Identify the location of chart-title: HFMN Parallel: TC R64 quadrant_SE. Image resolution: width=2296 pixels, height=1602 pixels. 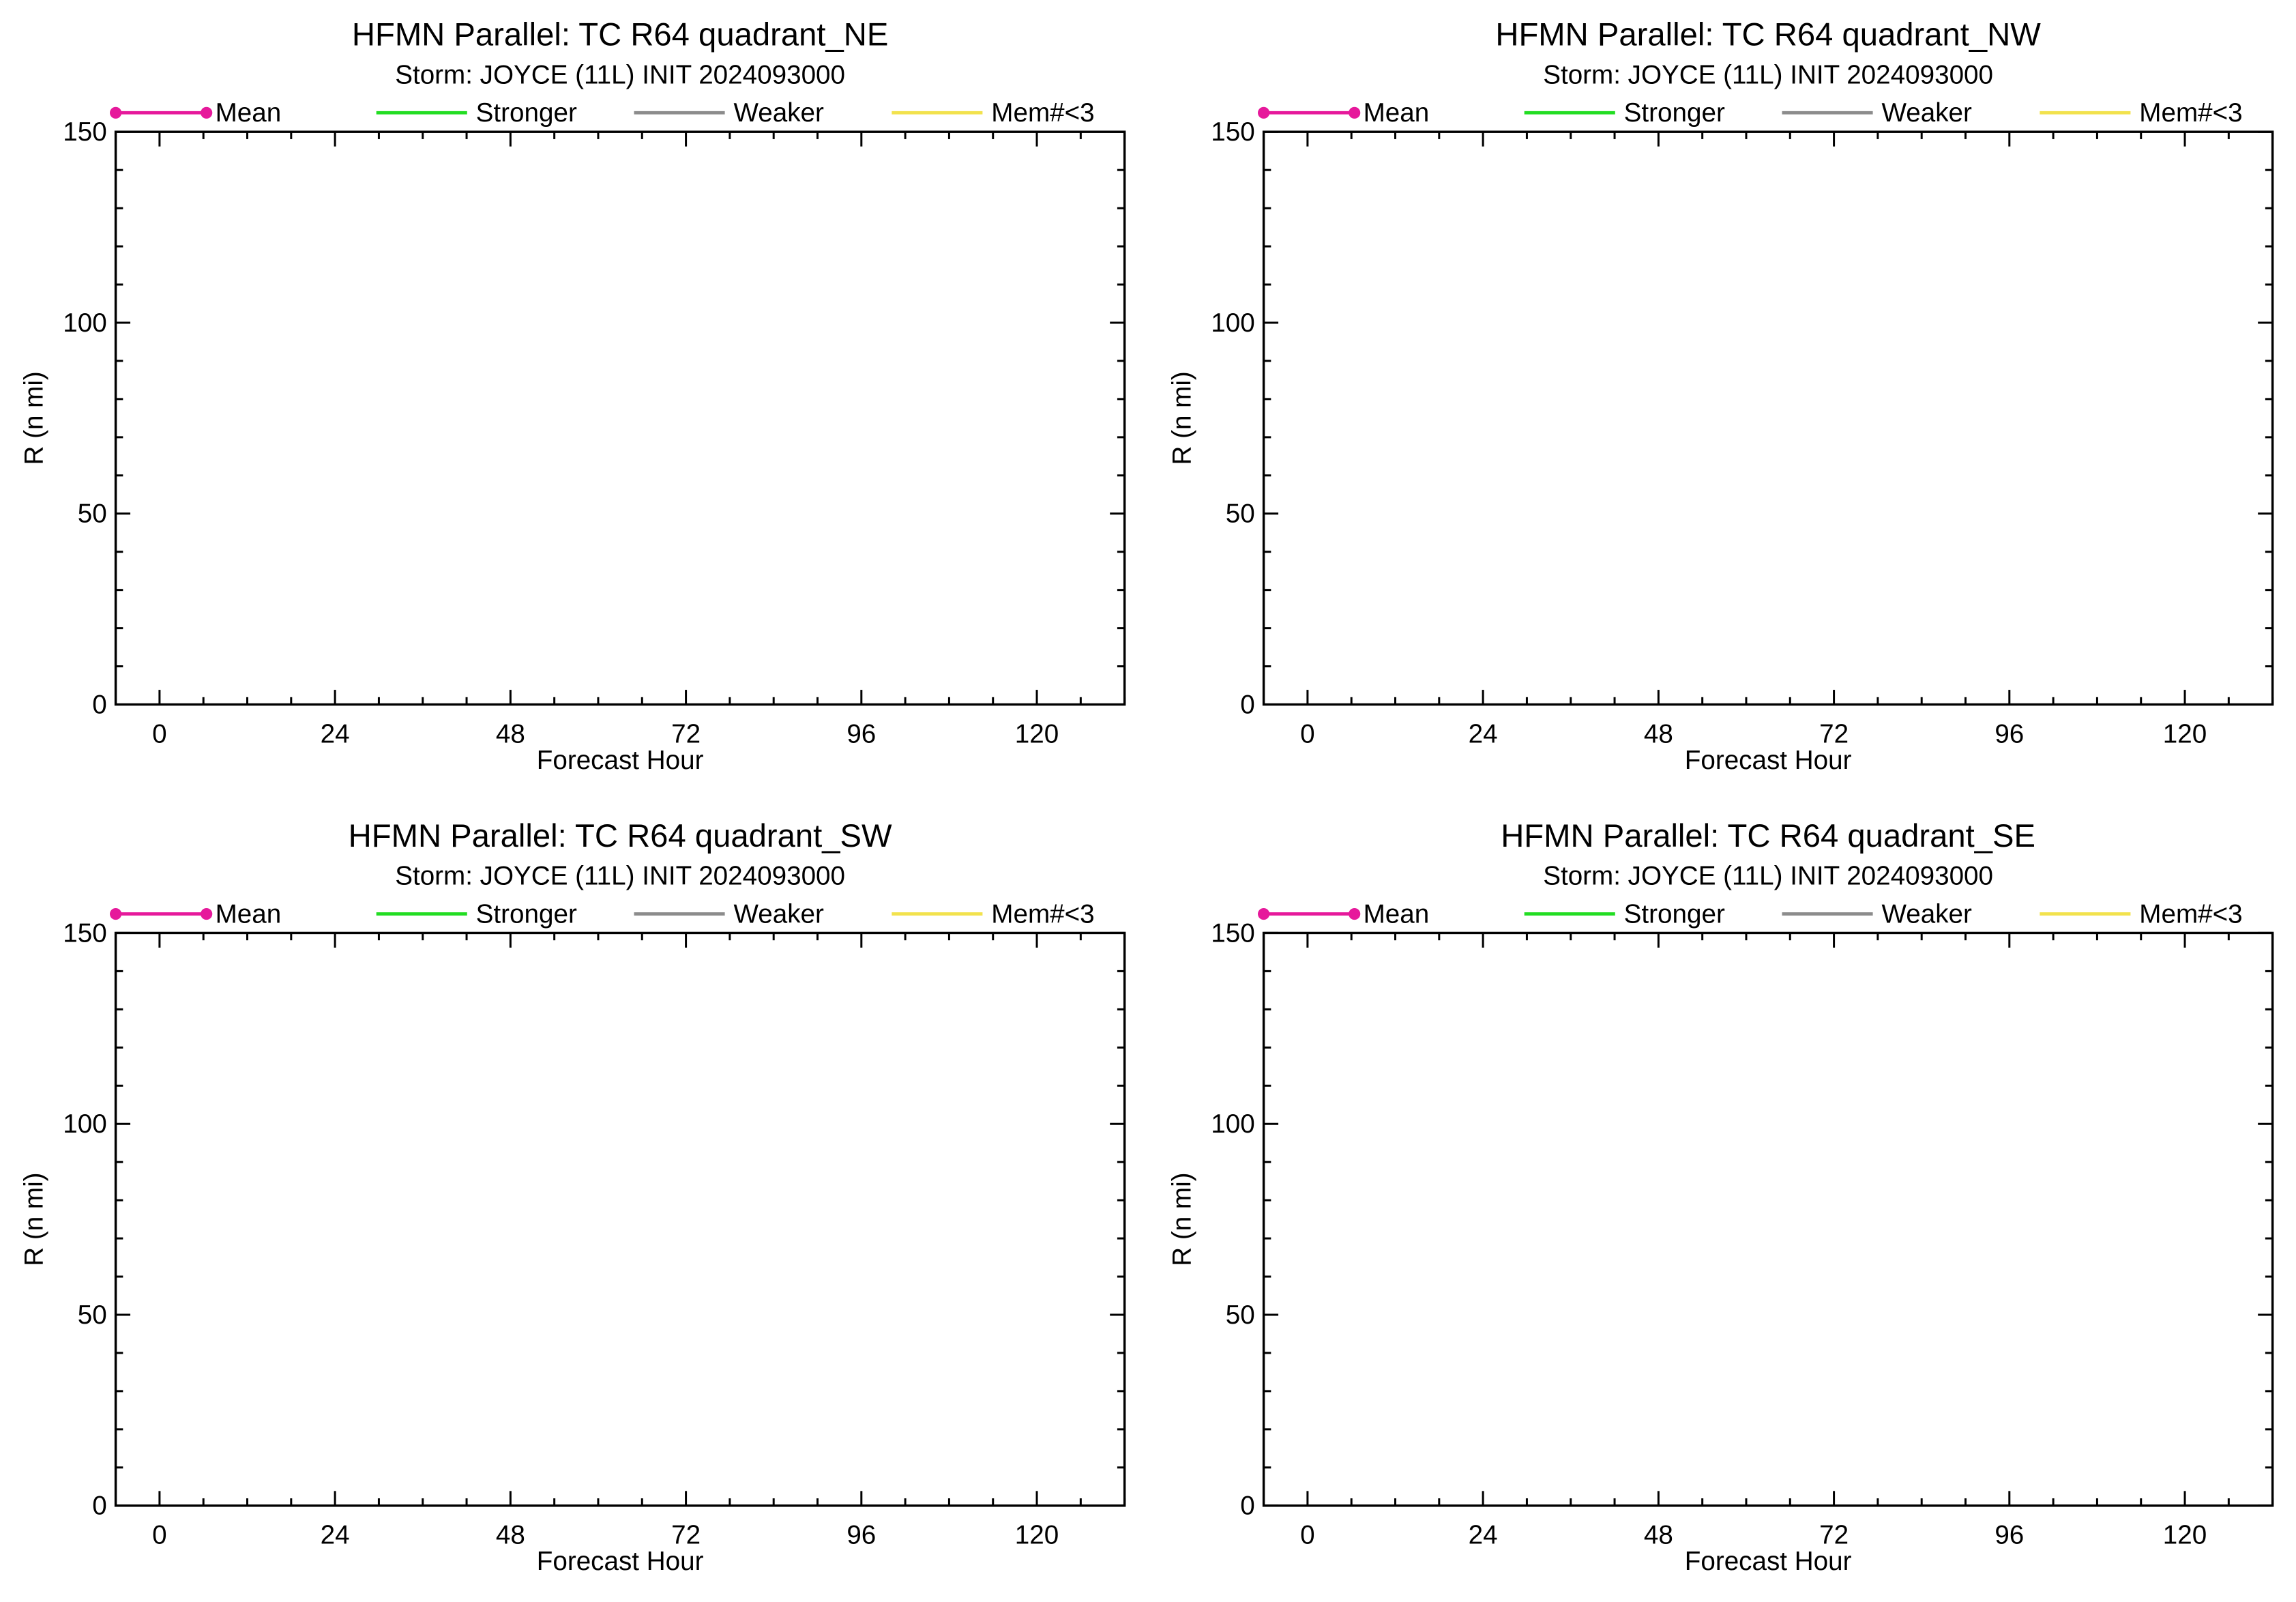
(1768, 836).